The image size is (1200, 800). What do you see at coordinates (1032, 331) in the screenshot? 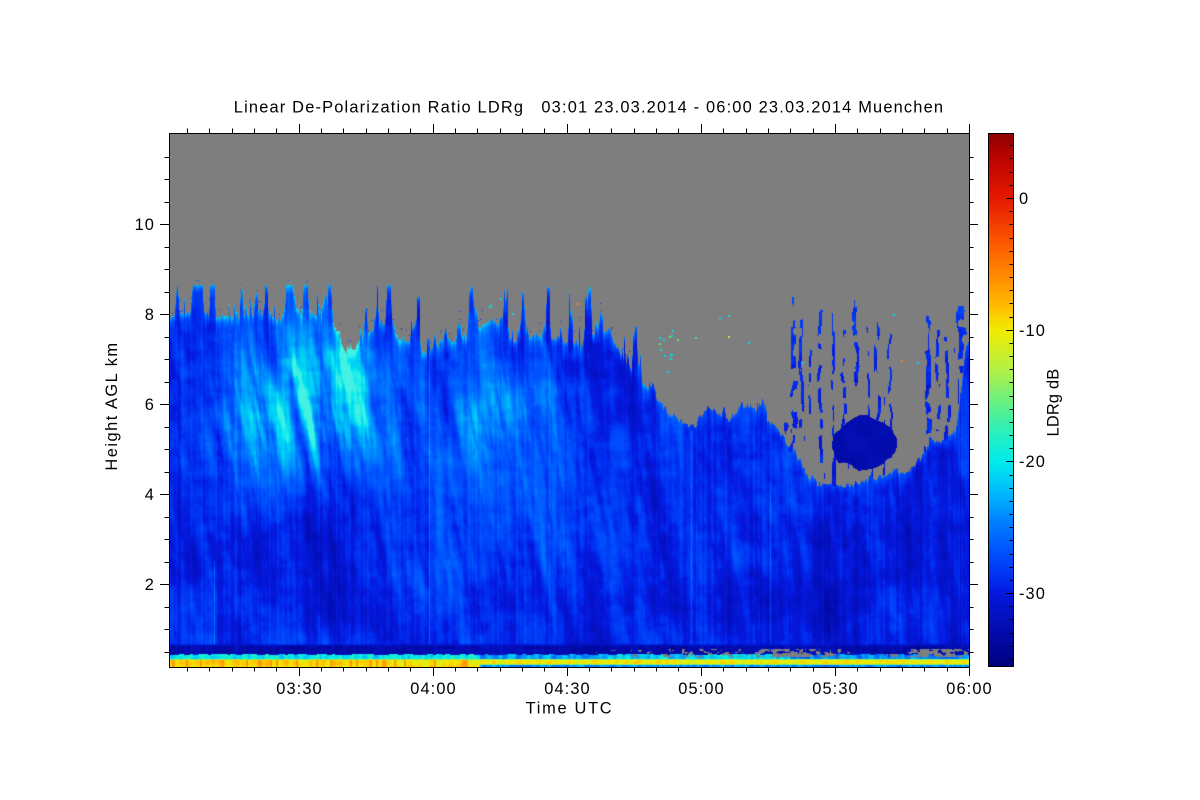
I see `svg-text: -10` at bounding box center [1032, 331].